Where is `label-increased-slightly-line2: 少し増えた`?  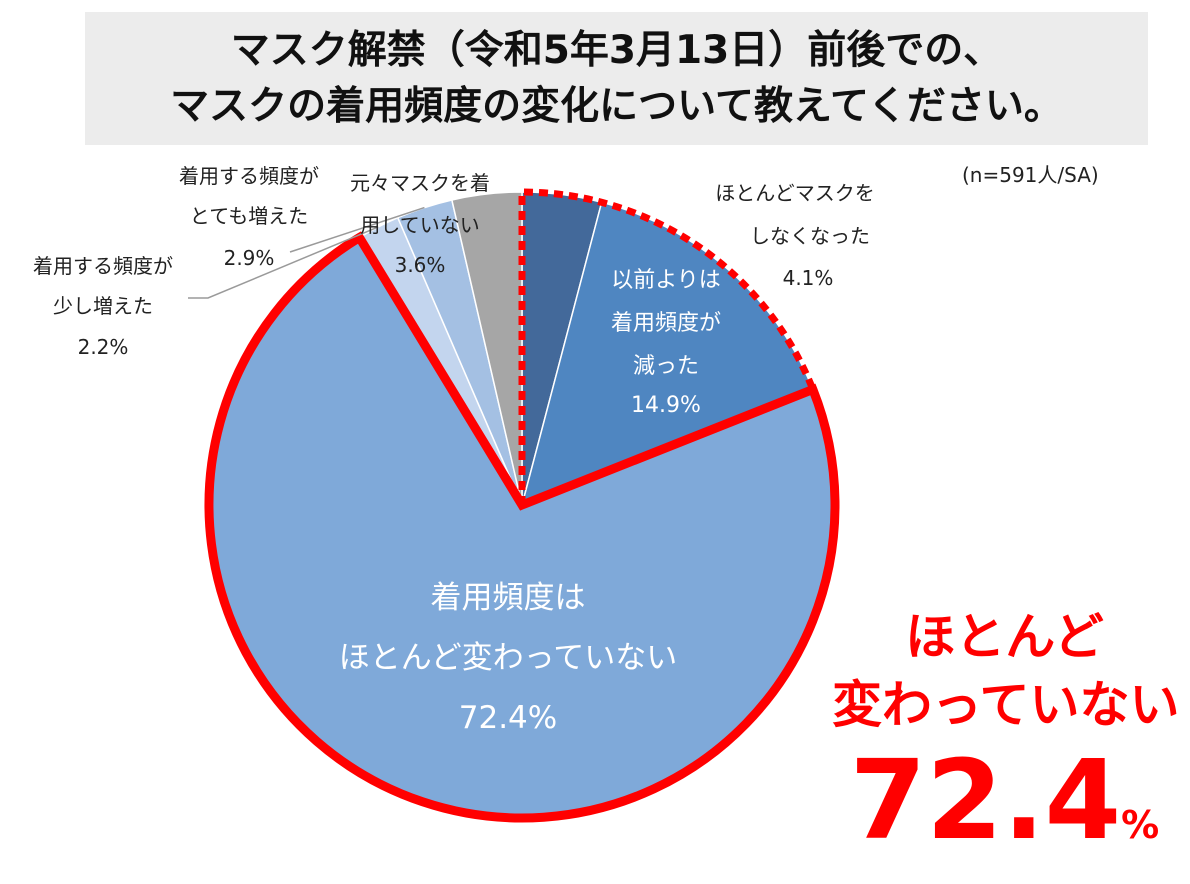 label-increased-slightly-line2: 少し増えた is located at coordinates (103, 306).